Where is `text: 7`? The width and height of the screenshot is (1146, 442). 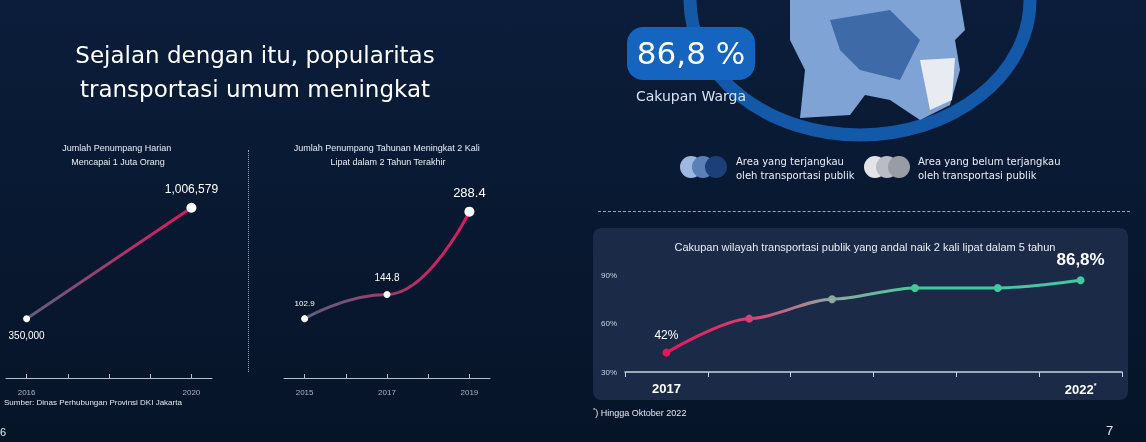 text: 7 is located at coordinates (1110, 430).